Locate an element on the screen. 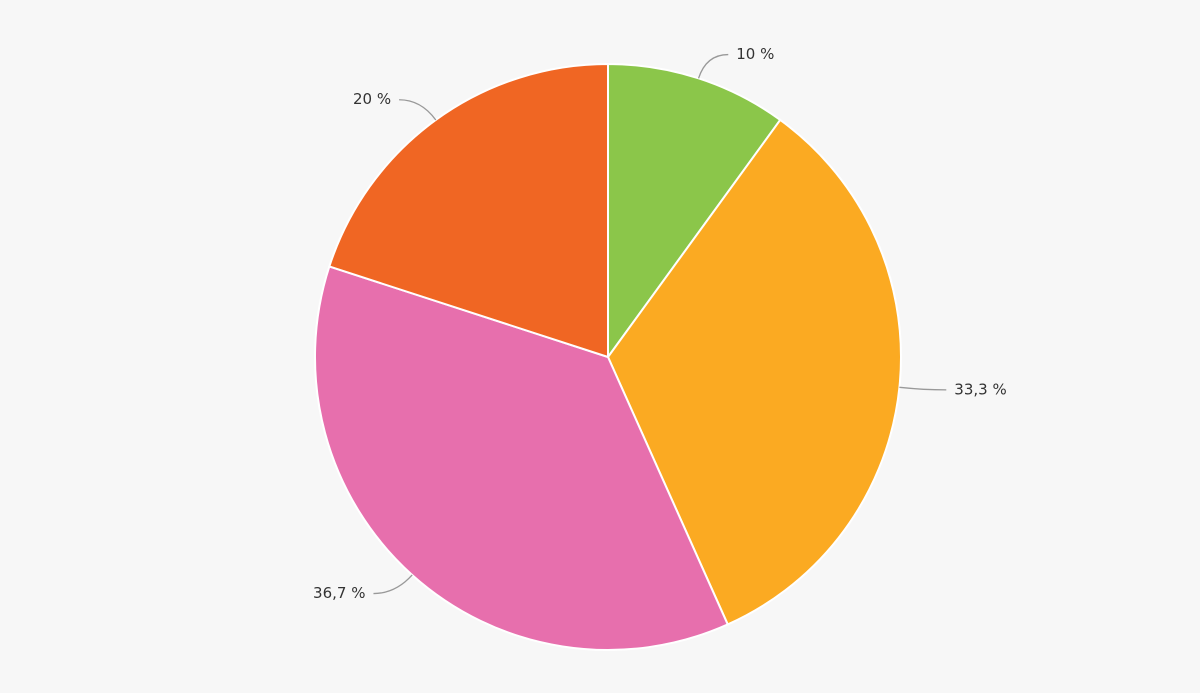 The width and height of the screenshot is (1200, 693). data-label: 36,7 % is located at coordinates (339, 593).